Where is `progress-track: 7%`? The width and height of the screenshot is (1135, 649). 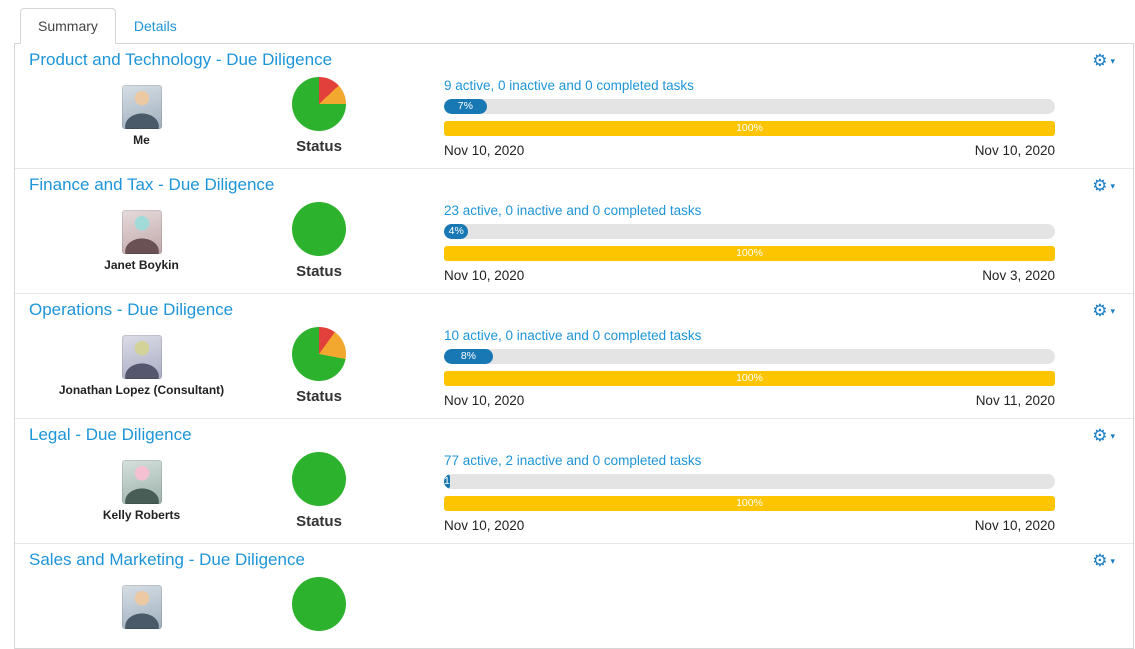 progress-track: 7% is located at coordinates (749, 106).